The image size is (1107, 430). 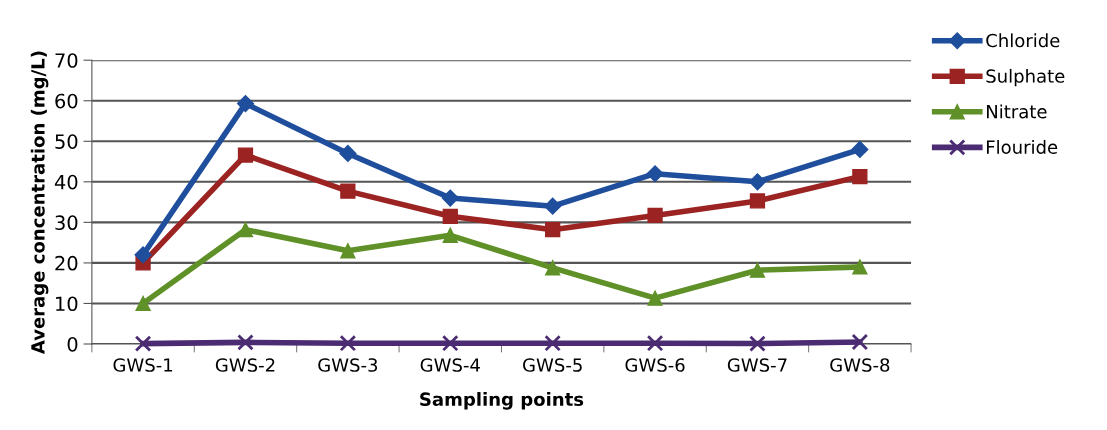 I want to click on legend-label: Sulphate, so click(x=1025, y=77).